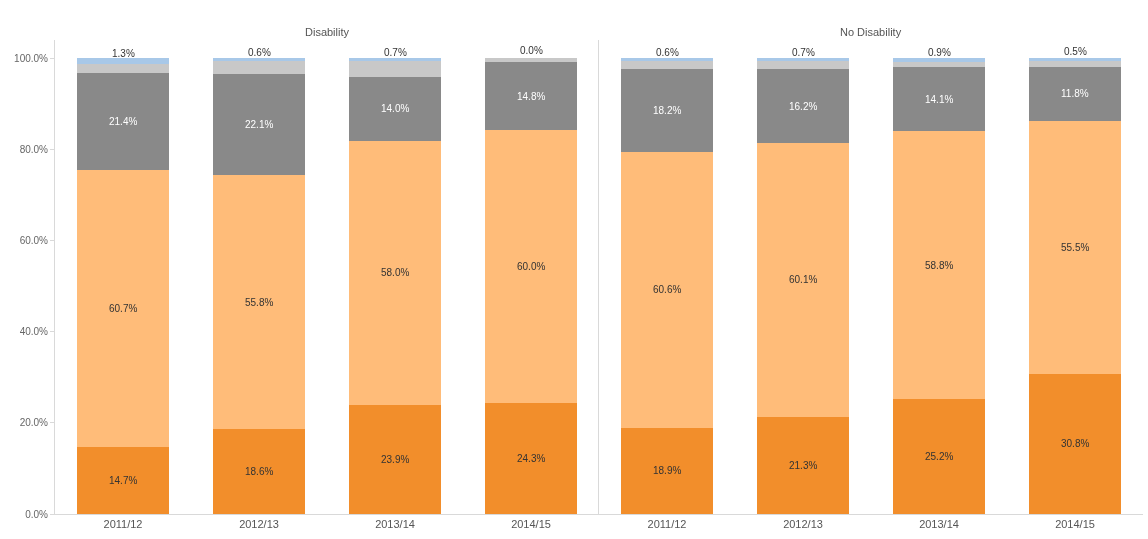 The height and width of the screenshot is (539, 1148). I want to click on data-label: 60.6%, so click(667, 289).